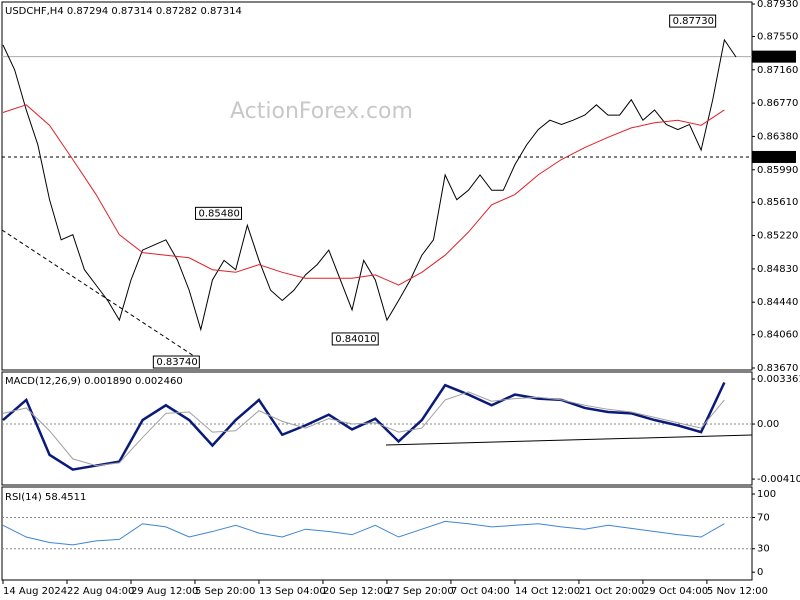 This screenshot has width=800, height=600. I want to click on annotation-label: 0.85480, so click(219, 213).